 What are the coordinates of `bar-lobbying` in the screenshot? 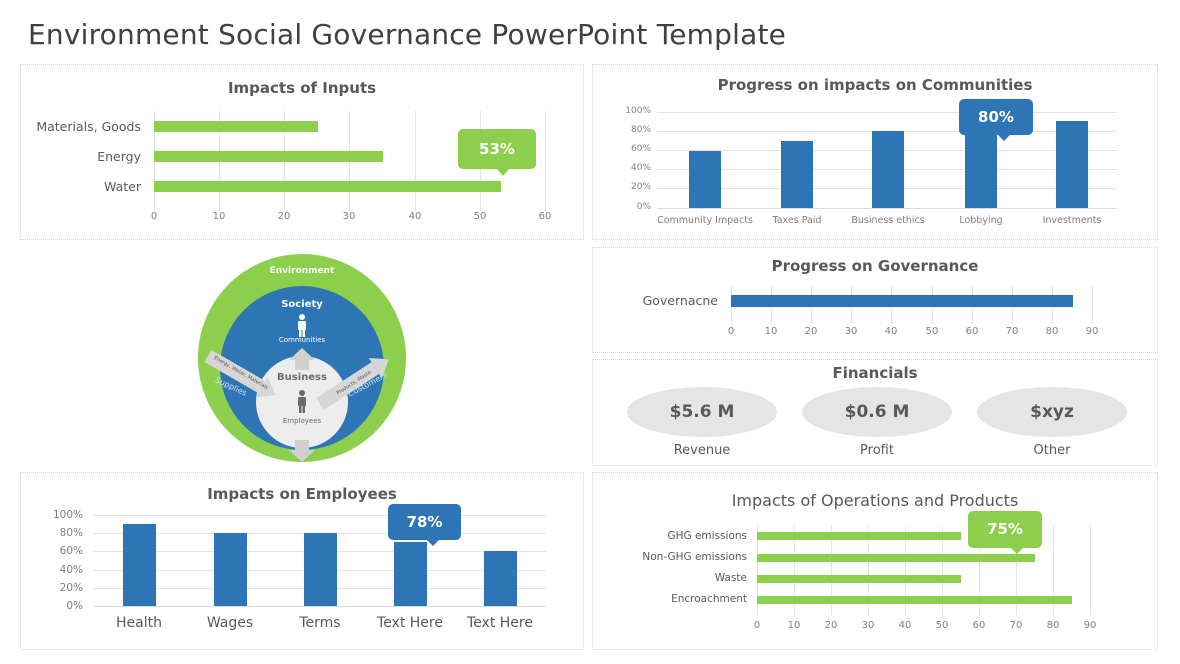 It's located at (981, 169).